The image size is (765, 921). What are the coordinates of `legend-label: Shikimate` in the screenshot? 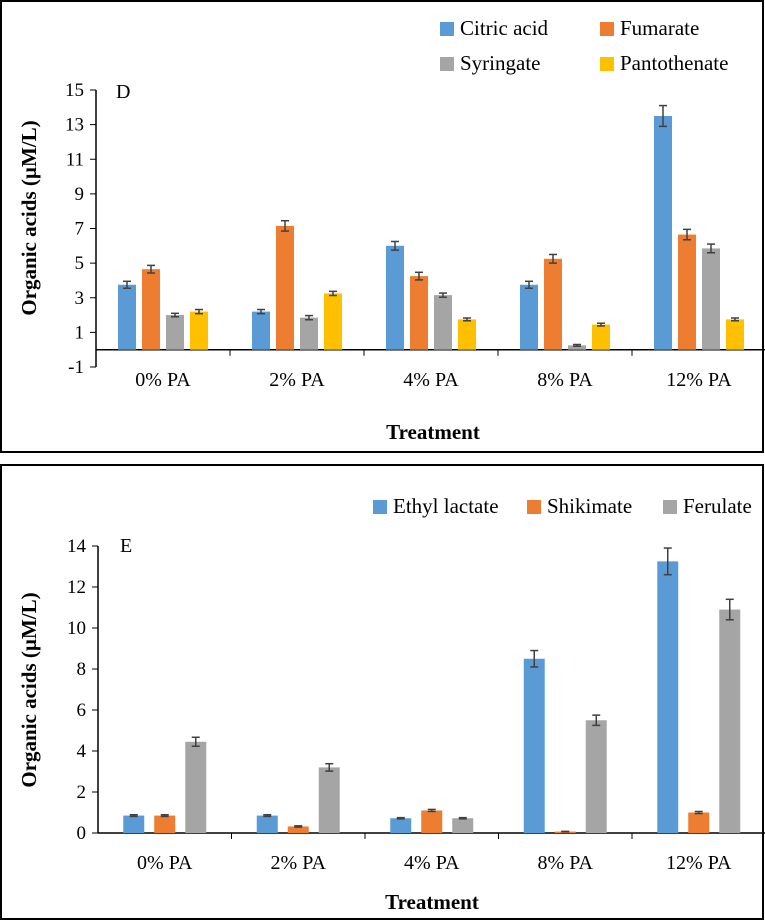 It's located at (589, 506).